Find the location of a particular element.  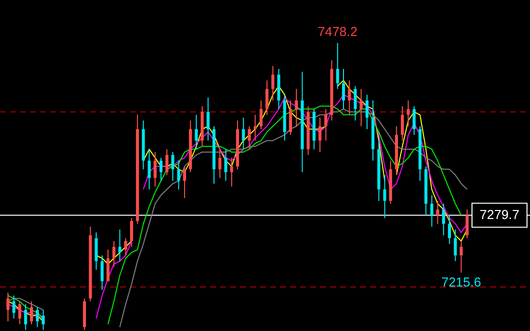

annotation: 7478.2 is located at coordinates (338, 32).